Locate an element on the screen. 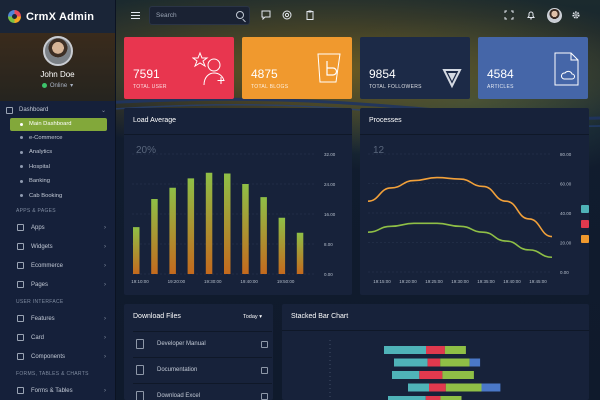  user-star-icon is located at coordinates (208, 68).